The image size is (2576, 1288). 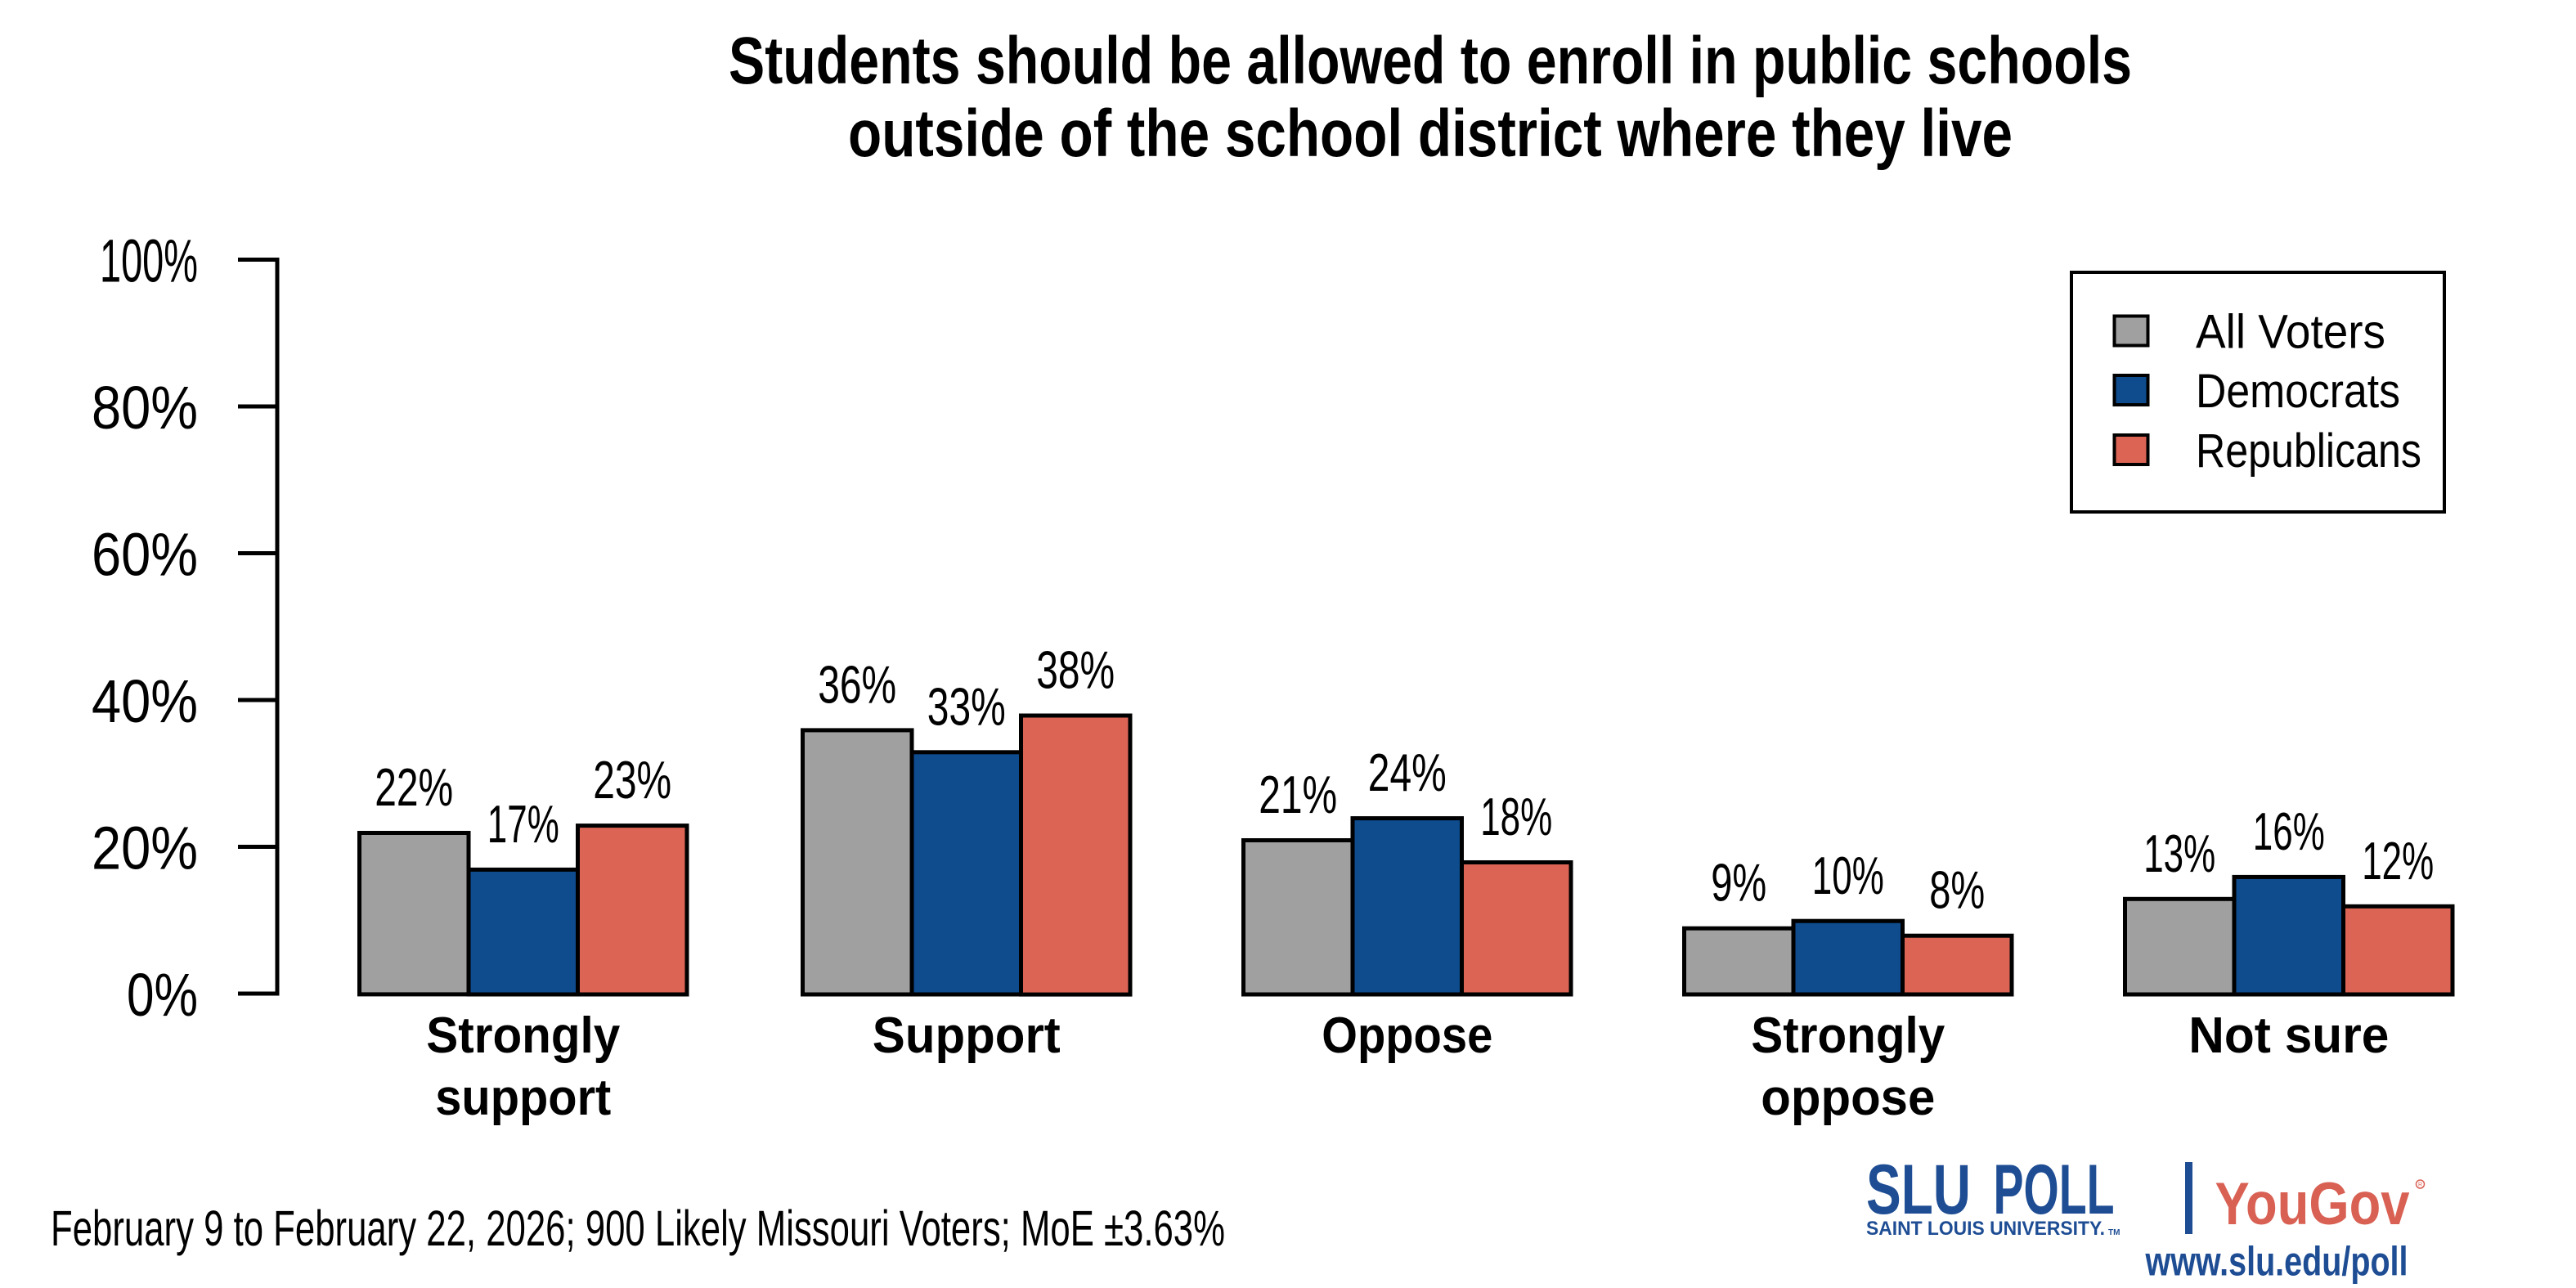 I want to click on svg-text: Oppose, so click(x=1407, y=1036).